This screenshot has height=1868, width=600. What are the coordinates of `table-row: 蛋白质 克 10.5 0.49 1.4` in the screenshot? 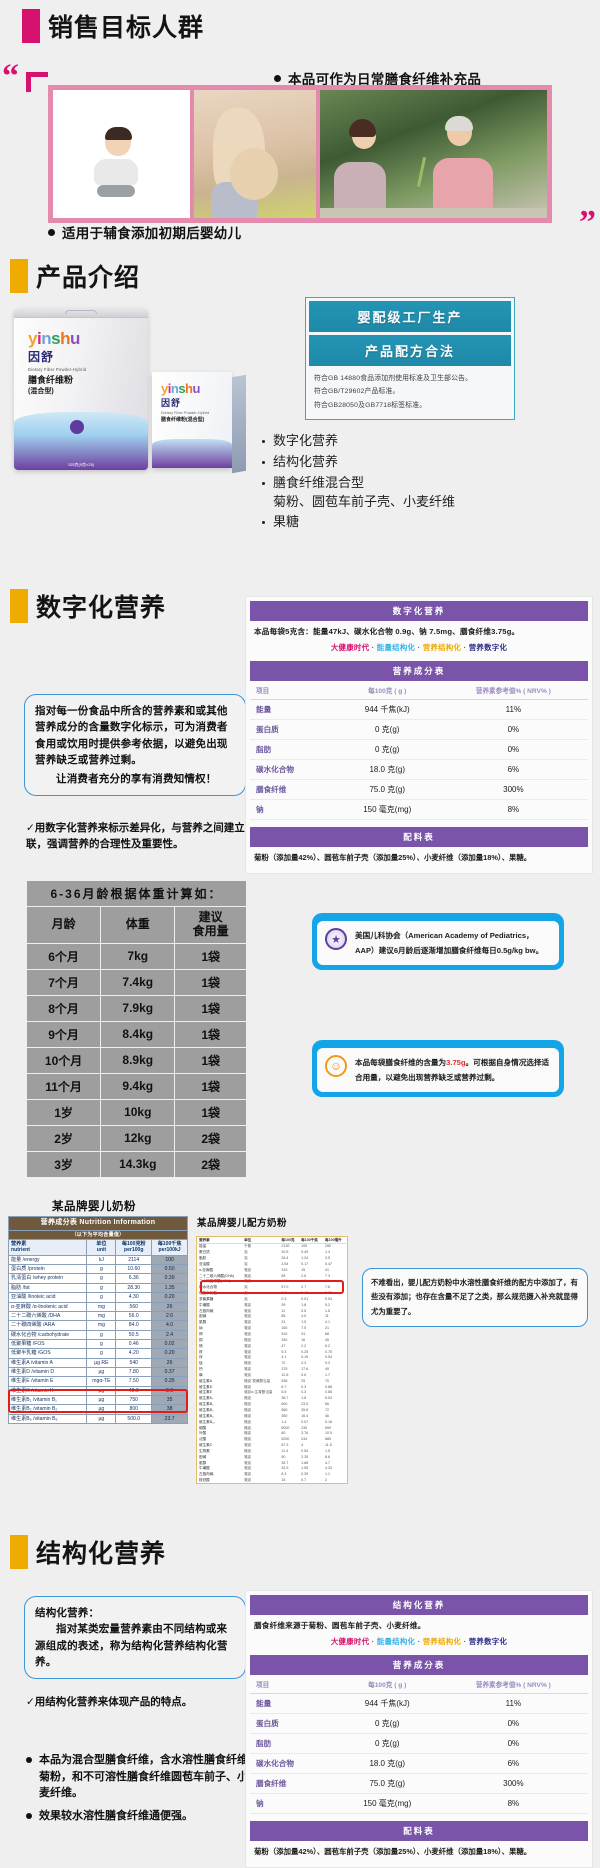 It's located at (272, 1253).